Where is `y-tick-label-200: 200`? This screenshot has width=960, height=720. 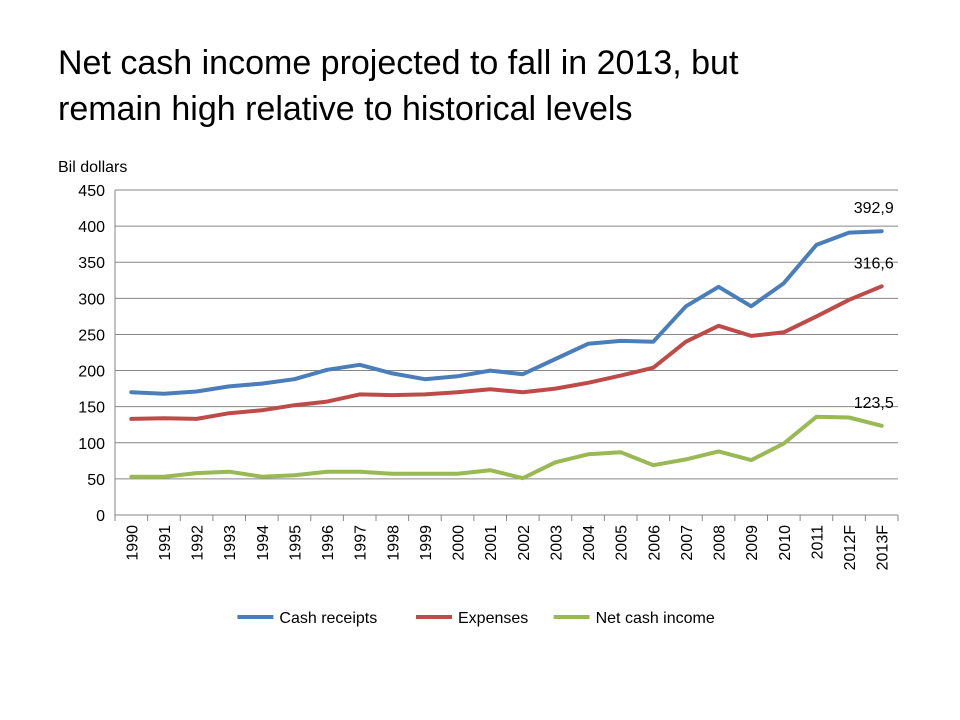
y-tick-label-200: 200 is located at coordinates (91, 372).